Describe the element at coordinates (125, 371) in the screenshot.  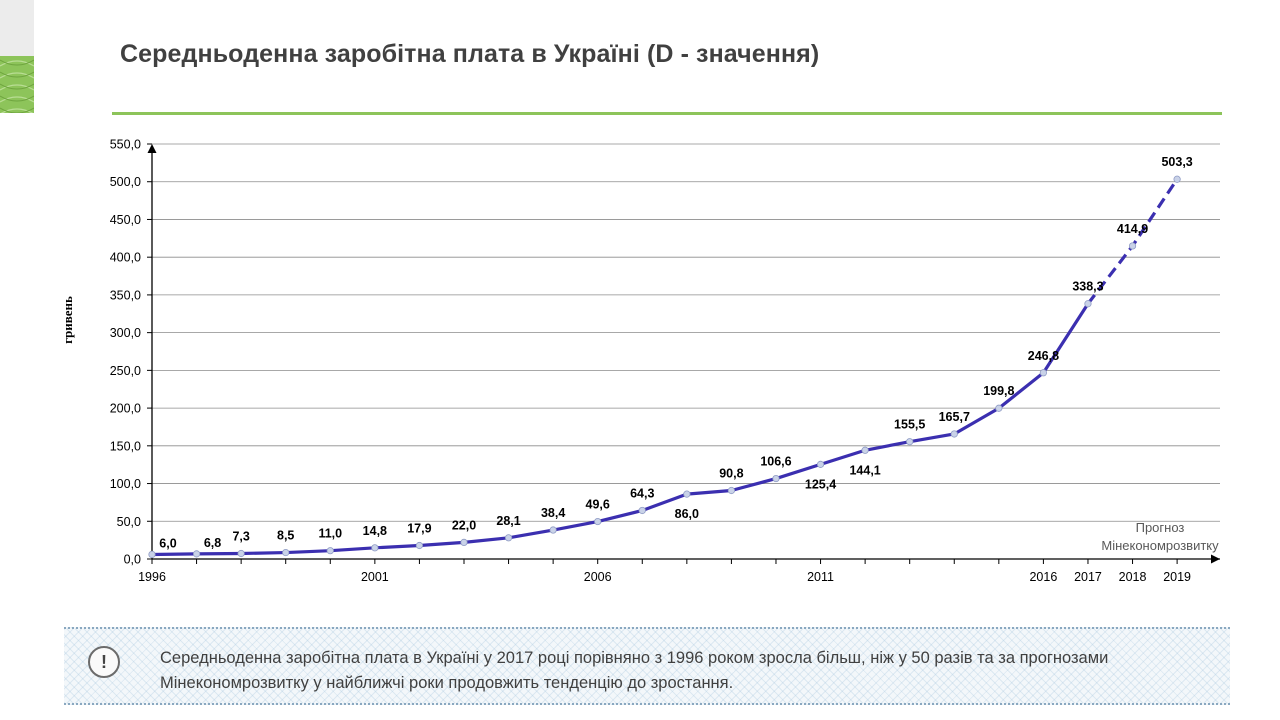
I see `y-tick-label: 250,0` at that location.